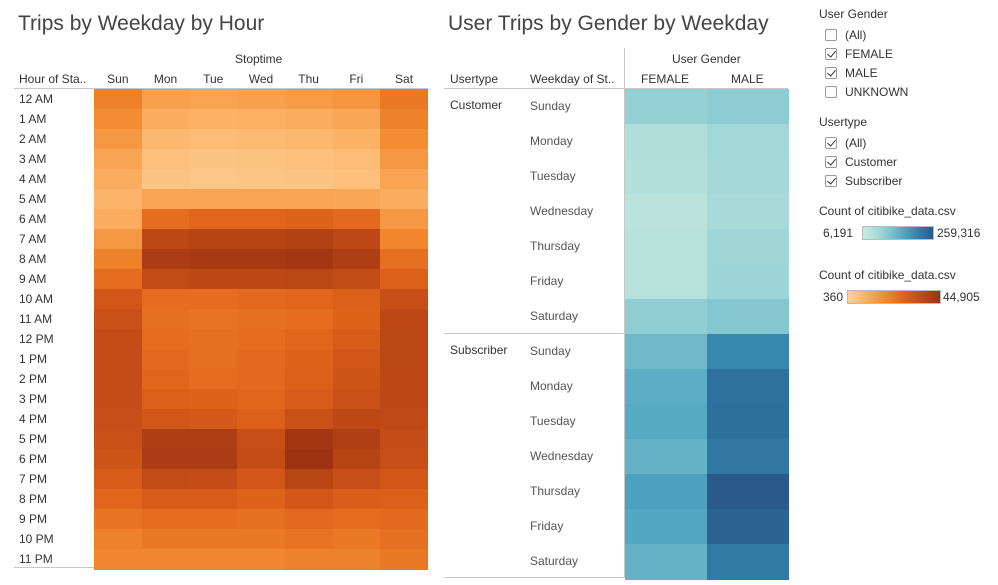 This screenshot has height=585, width=998. What do you see at coordinates (550, 106) in the screenshot?
I see `weekday-label: Sunday` at bounding box center [550, 106].